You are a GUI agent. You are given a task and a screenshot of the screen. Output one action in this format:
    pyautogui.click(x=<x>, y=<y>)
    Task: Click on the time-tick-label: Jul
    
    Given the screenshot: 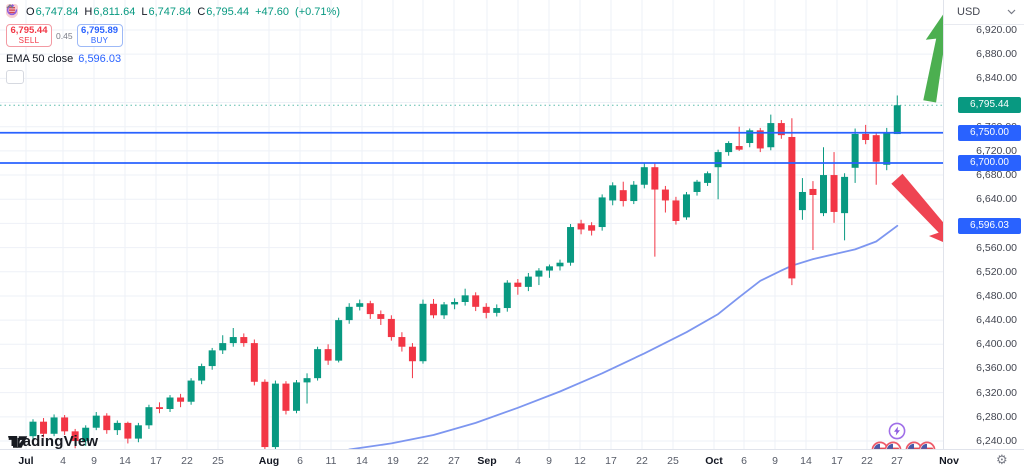 What is the action you would take?
    pyautogui.click(x=26, y=461)
    